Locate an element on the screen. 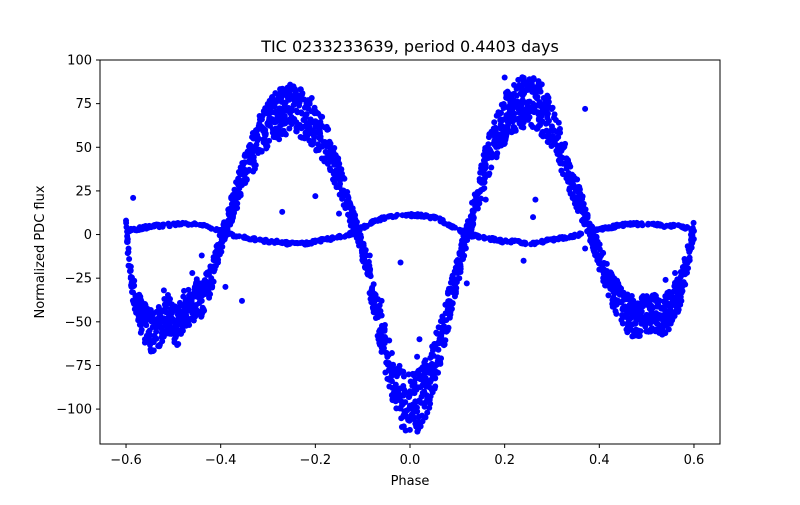  y-tick-label: −75 is located at coordinates (78, 366).